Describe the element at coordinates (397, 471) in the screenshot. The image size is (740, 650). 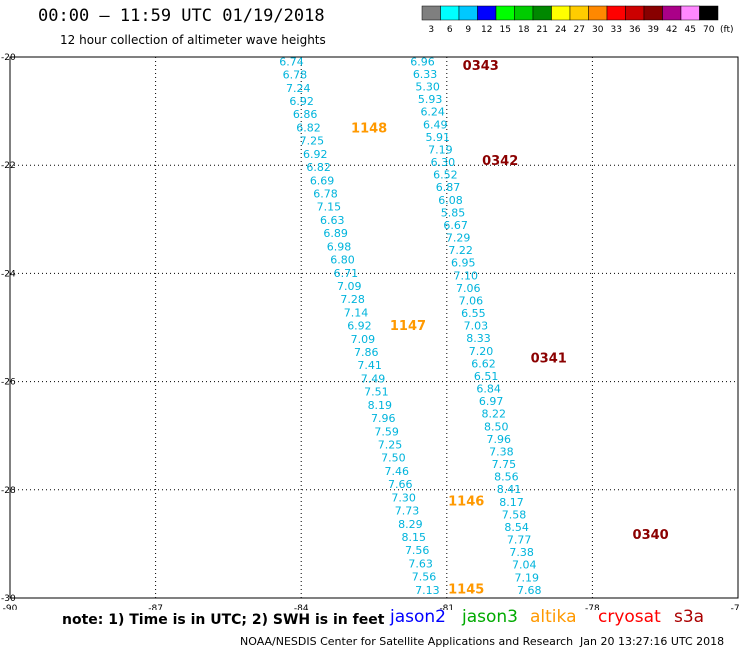
I see `swh-value-left: 7.46` at that location.